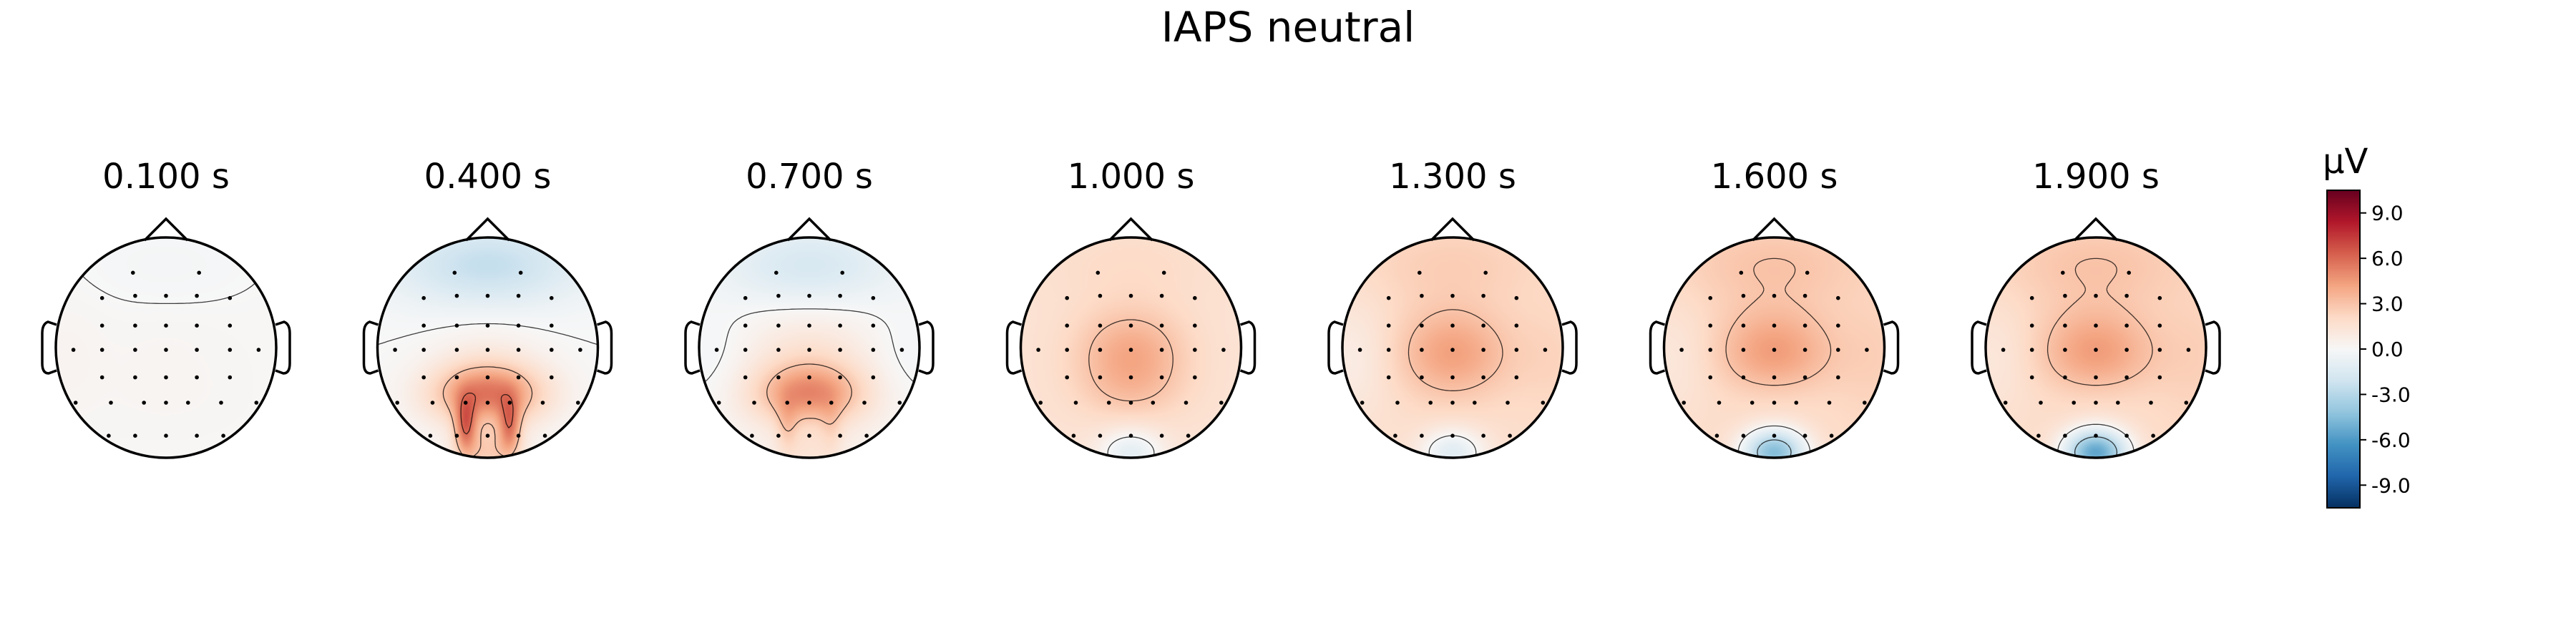  I want to click on head-outline, so click(1452, 347).